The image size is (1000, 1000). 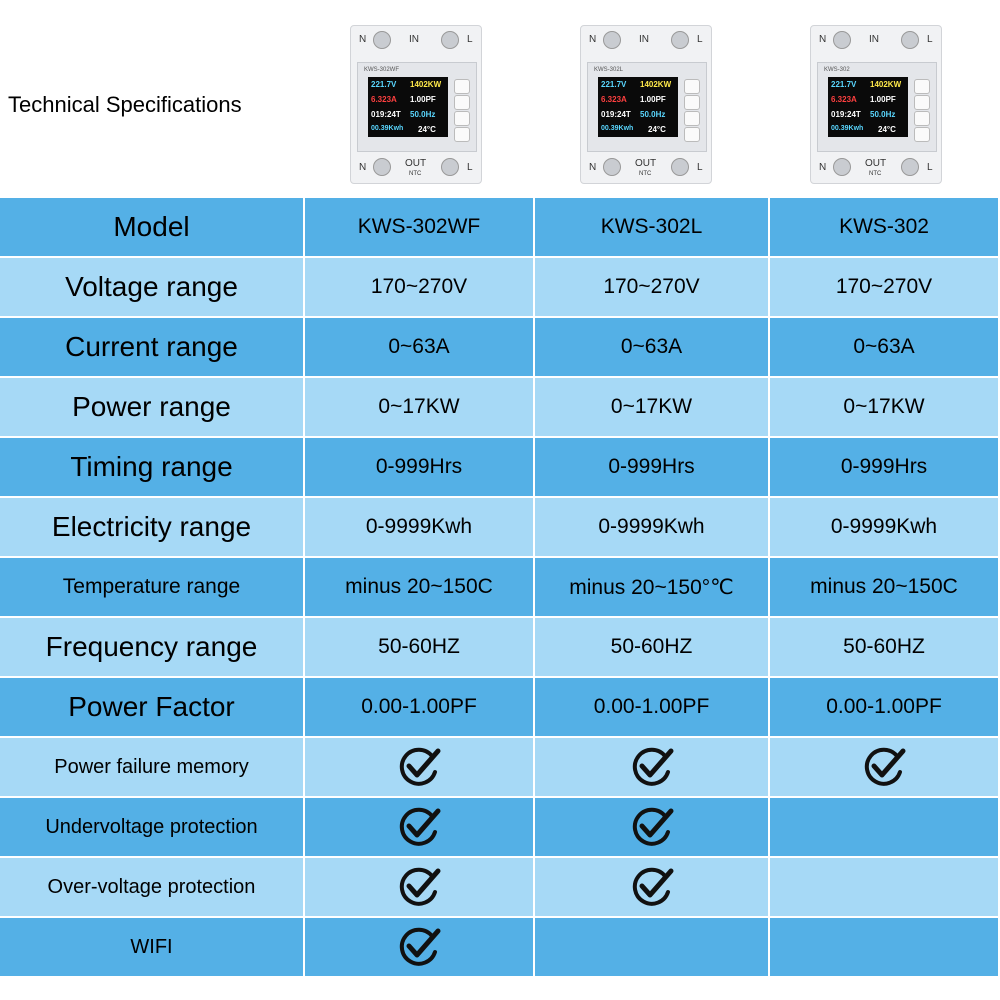 I want to click on row-label: Timing range, so click(x=152, y=468).